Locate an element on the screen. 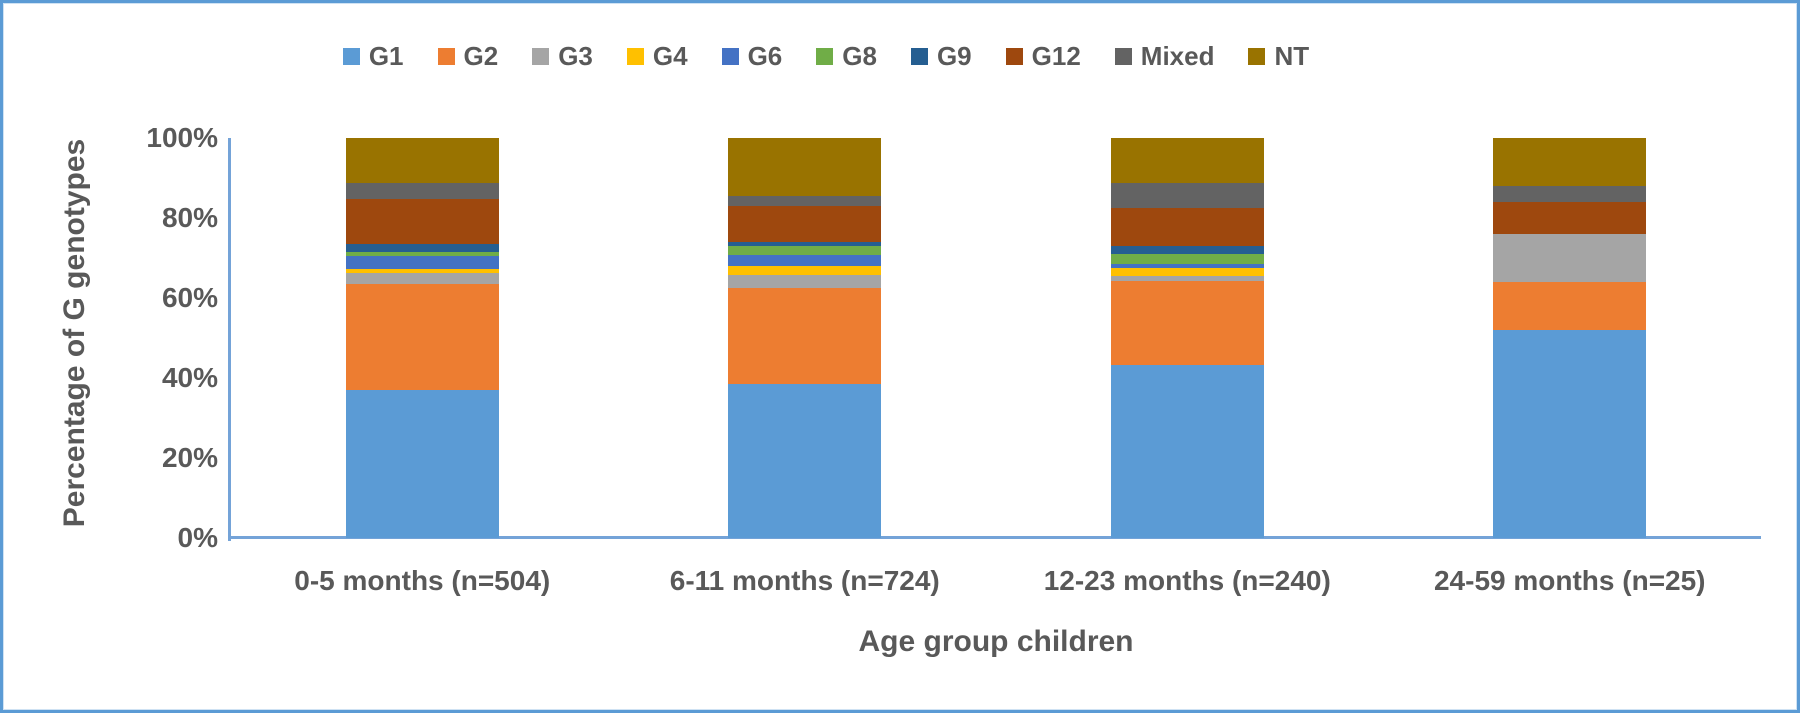  bar-24-59-months-n-25- is located at coordinates (1569, 338).